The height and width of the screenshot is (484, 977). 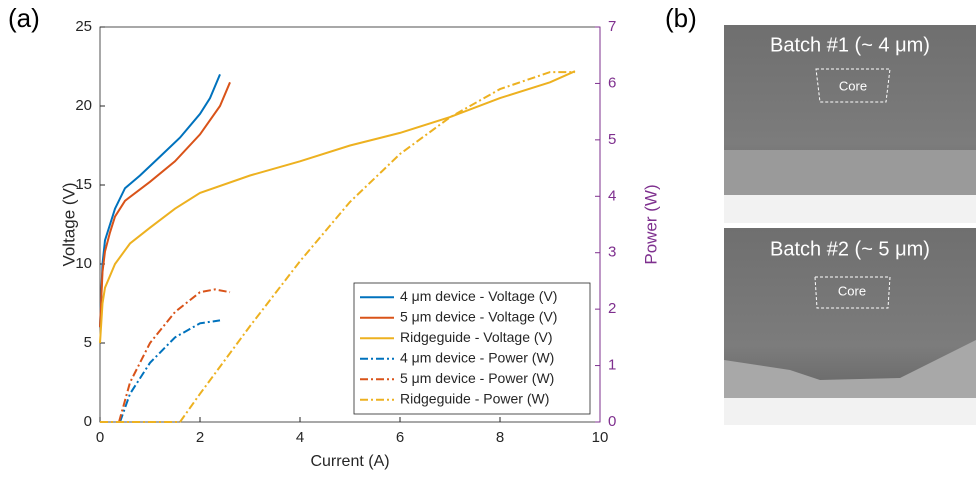 I want to click on legend-label: Ridgeguide - Power (W), so click(x=474, y=398).